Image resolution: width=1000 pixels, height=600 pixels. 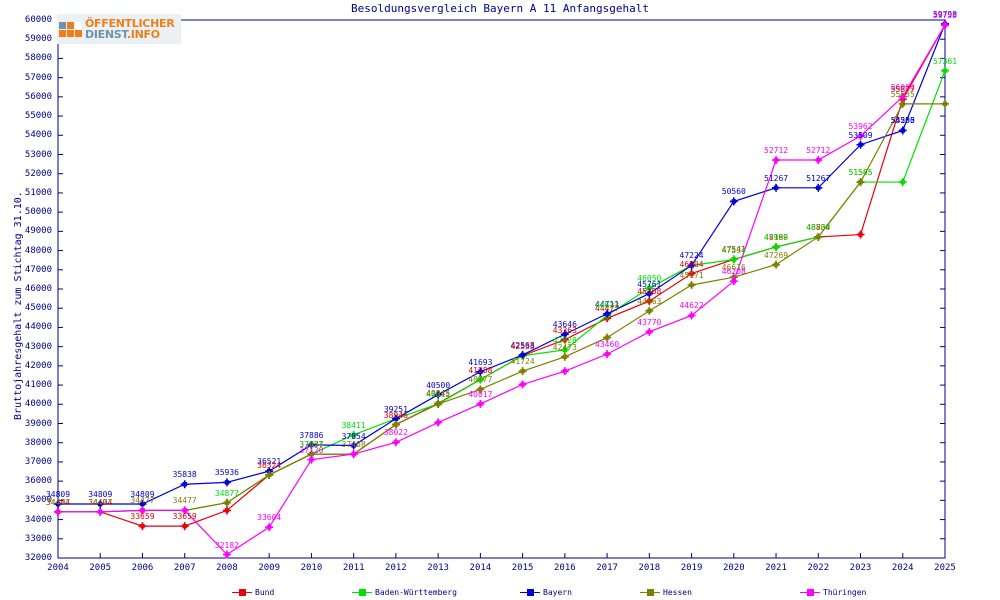 I want to click on legend-item-bayern: Bayern, so click(x=546, y=592).